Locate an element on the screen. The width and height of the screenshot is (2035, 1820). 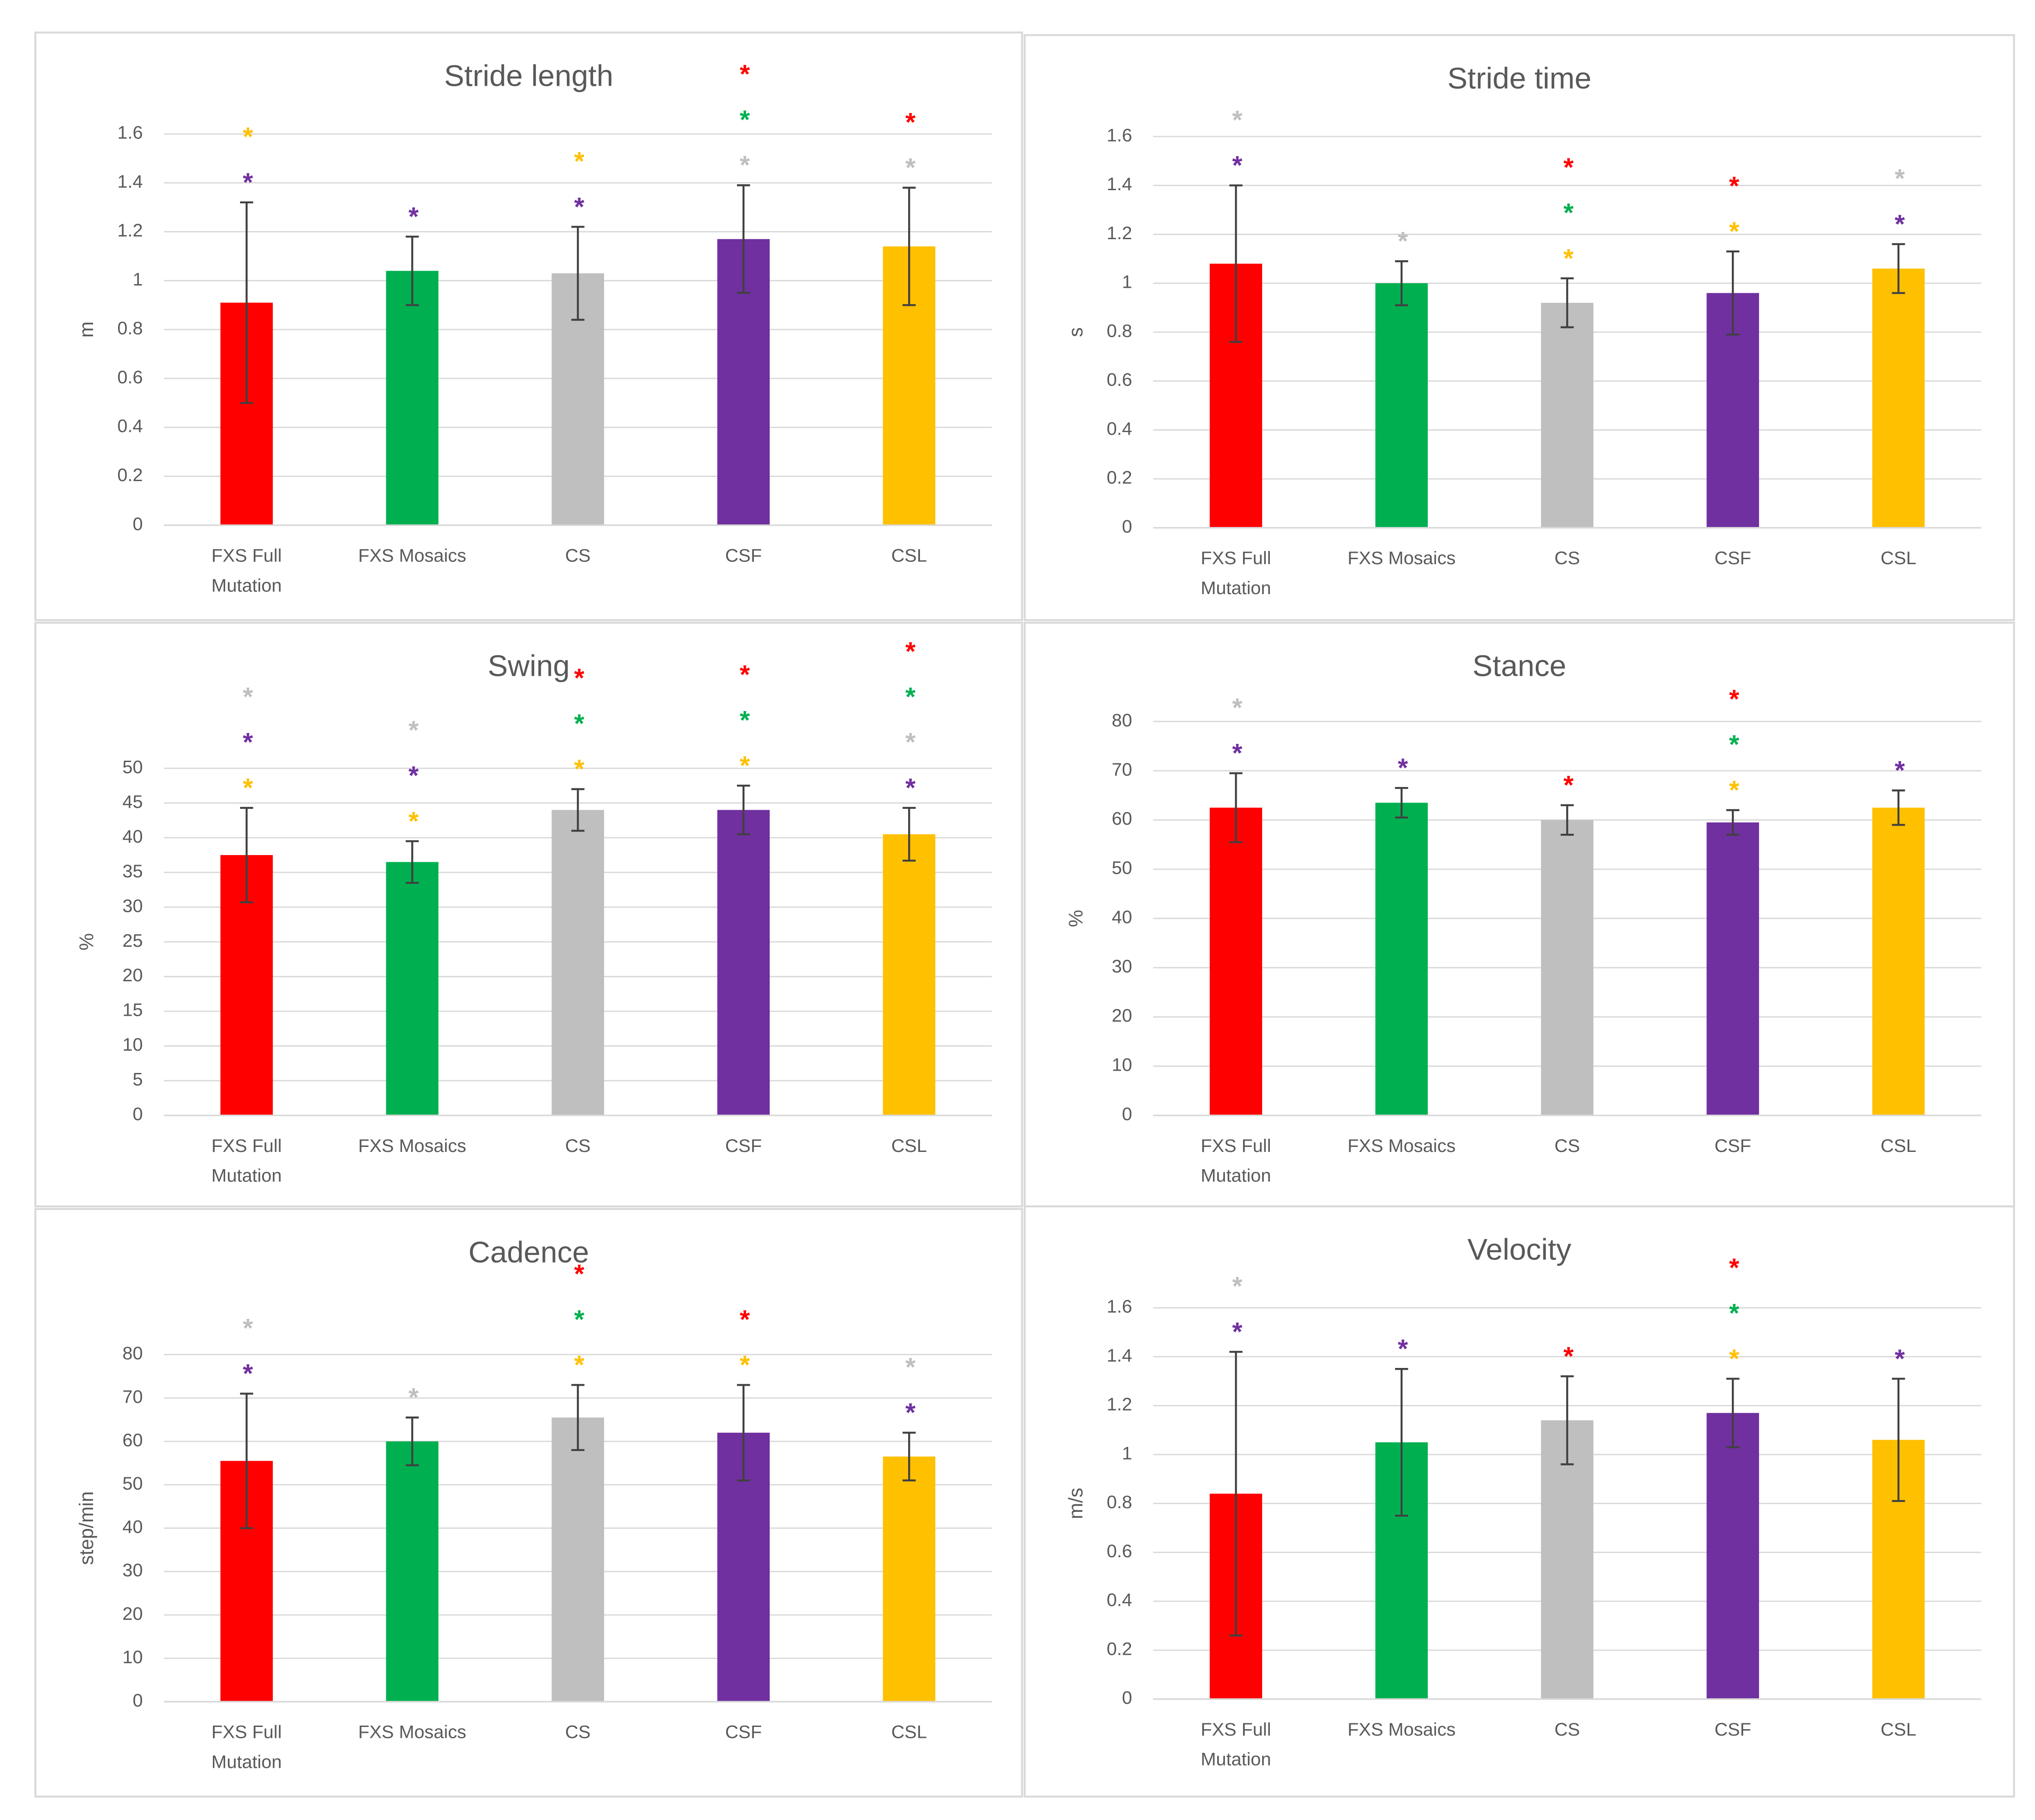
y-tick-label: 0.2 is located at coordinates (1119, 477).